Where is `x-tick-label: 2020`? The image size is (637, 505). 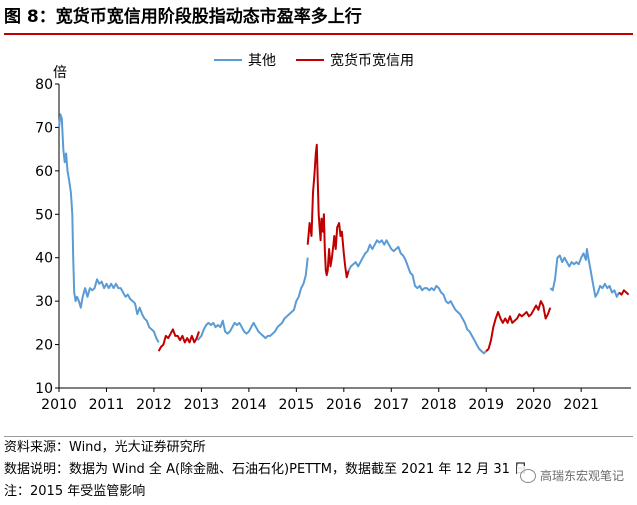
x-tick-label: 2020 is located at coordinates (534, 405).